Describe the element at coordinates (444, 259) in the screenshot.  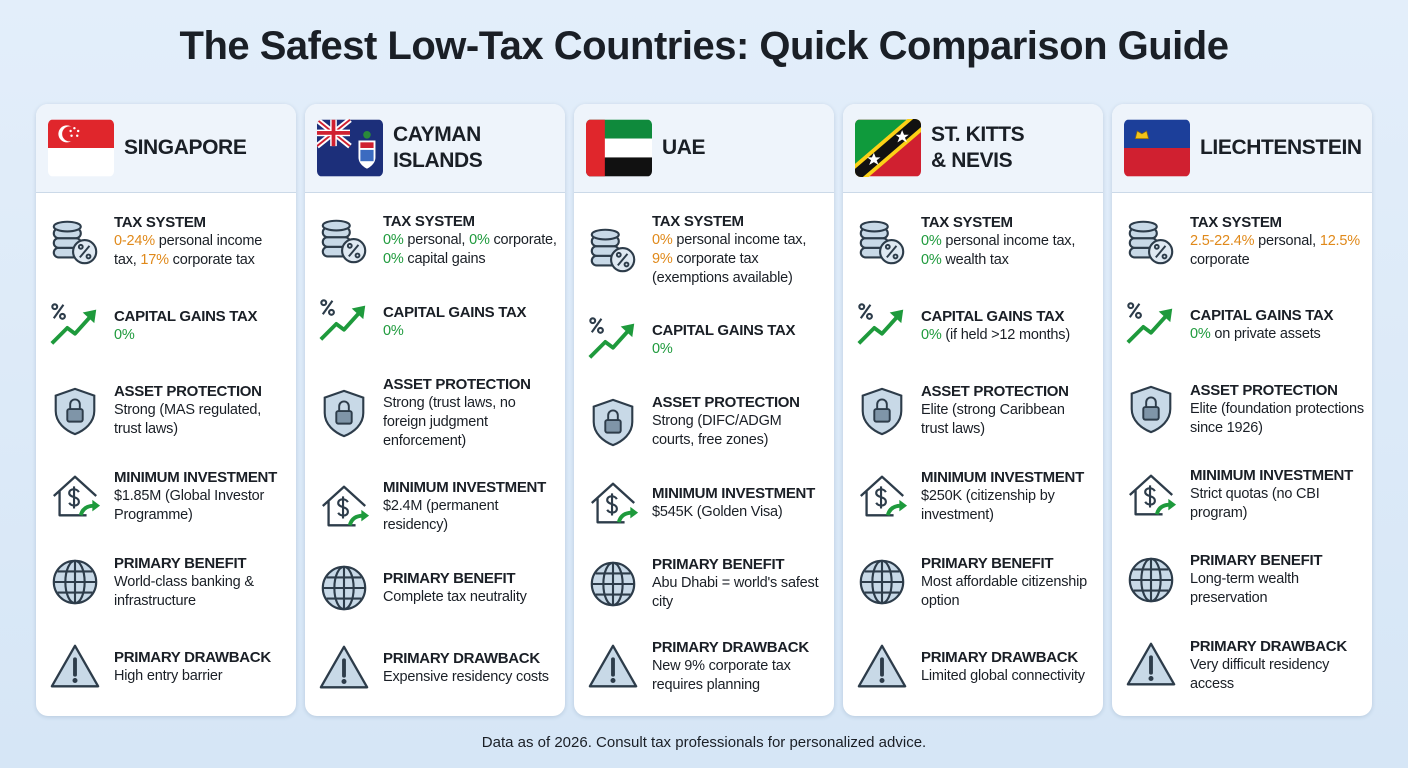
I see `value-text: capital gains` at that location.